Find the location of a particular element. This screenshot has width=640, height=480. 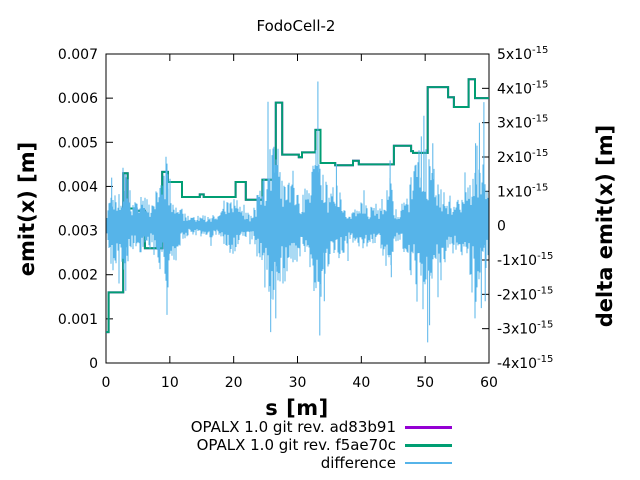

y-left-tick-label: 0.005 is located at coordinates (78, 143).